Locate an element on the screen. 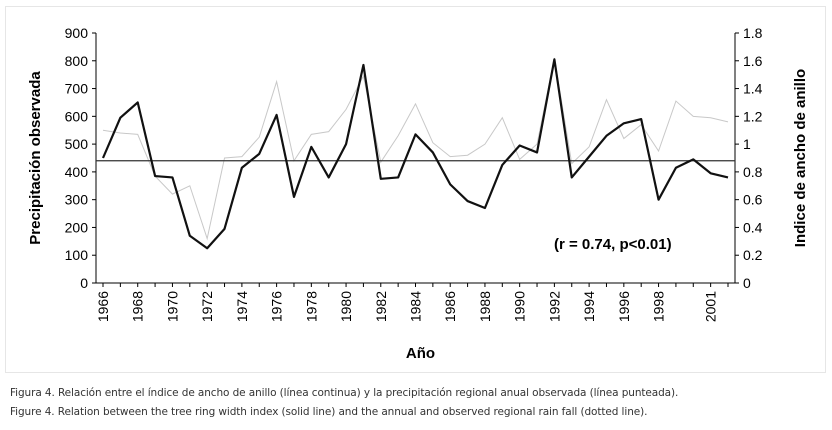  y-left-tick-label: 100 is located at coordinates (77, 255).